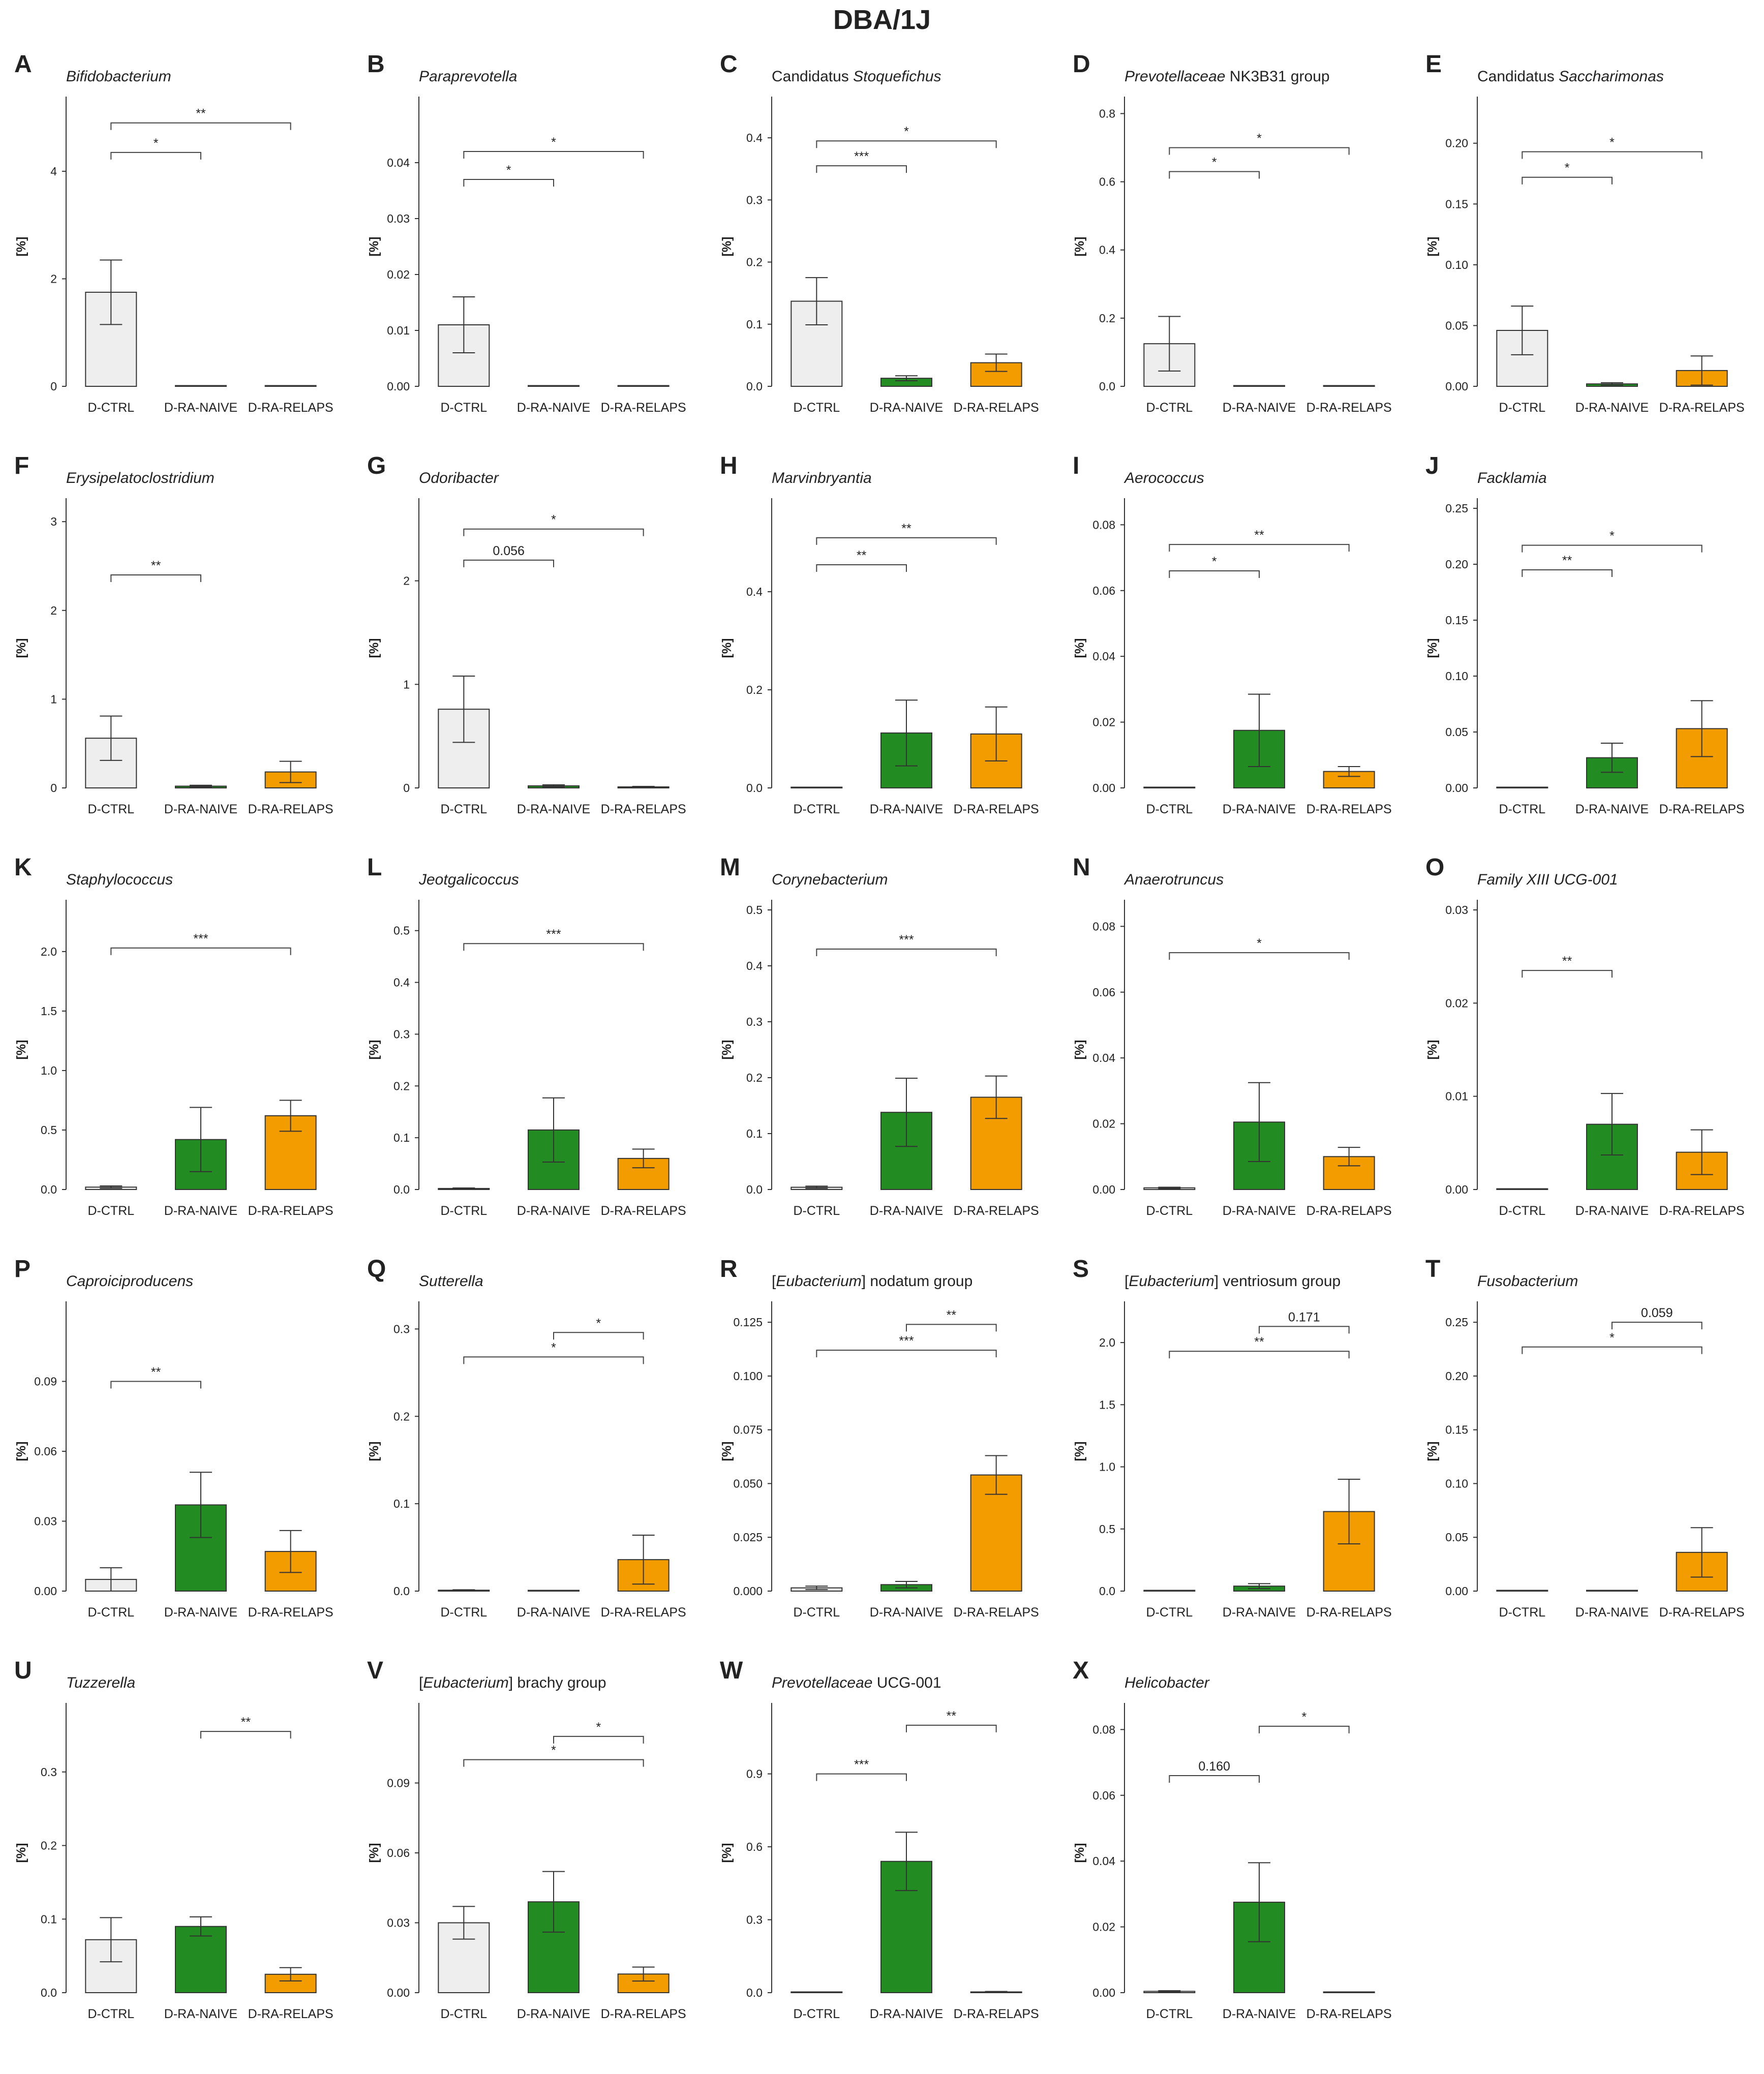  I want to click on panel-title-part: ] ventriosum group, so click(1278, 1281).